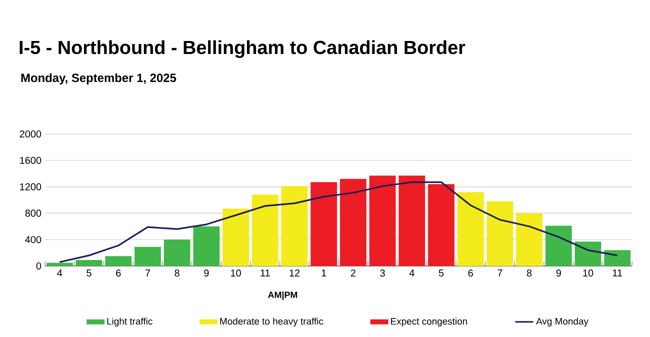 The width and height of the screenshot is (650, 337). What do you see at coordinates (129, 322) in the screenshot?
I see `legend-label: Light traffic` at bounding box center [129, 322].